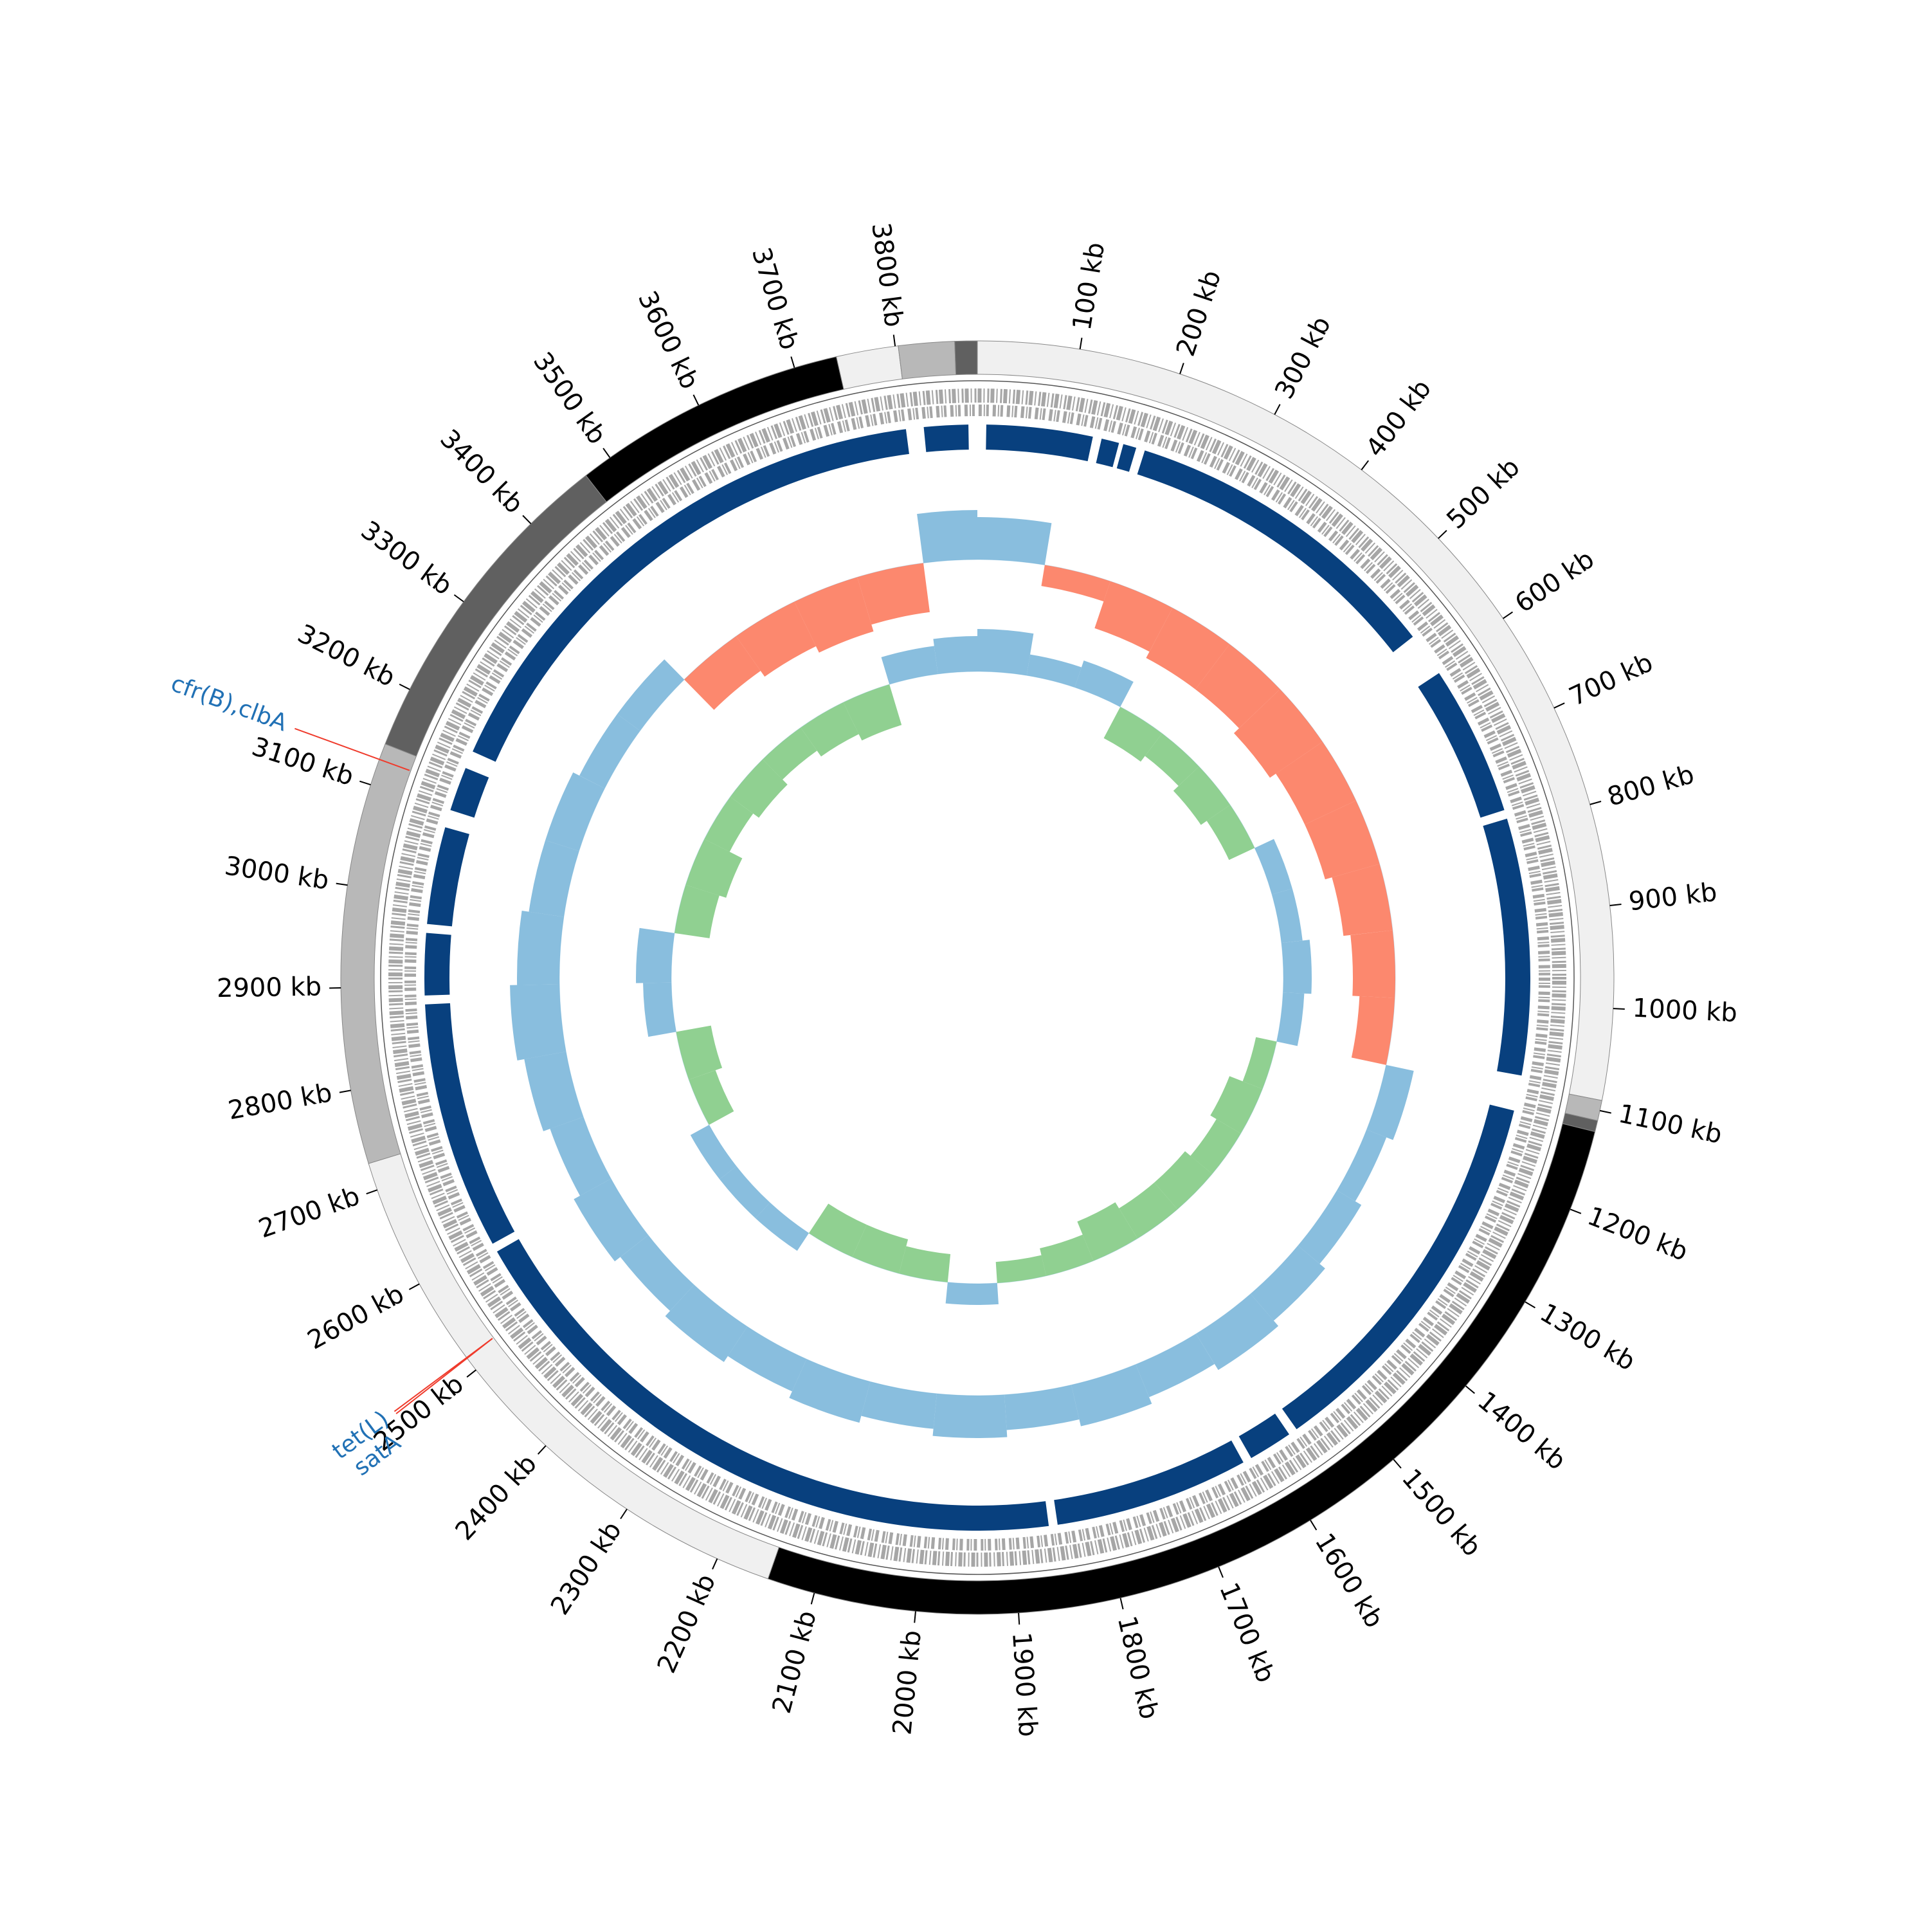  I want to click on tick-label: 2400 kb, so click(496, 1498).